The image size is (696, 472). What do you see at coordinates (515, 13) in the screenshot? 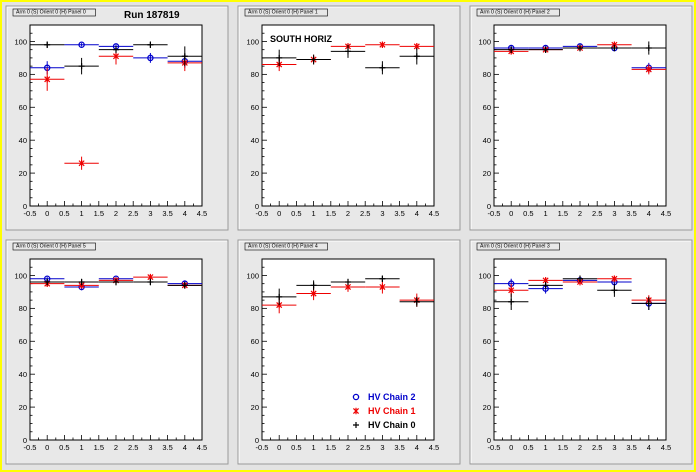
I see `pad-title: Arm 0 (S) Orient 0 (H) Panel 2` at bounding box center [515, 13].